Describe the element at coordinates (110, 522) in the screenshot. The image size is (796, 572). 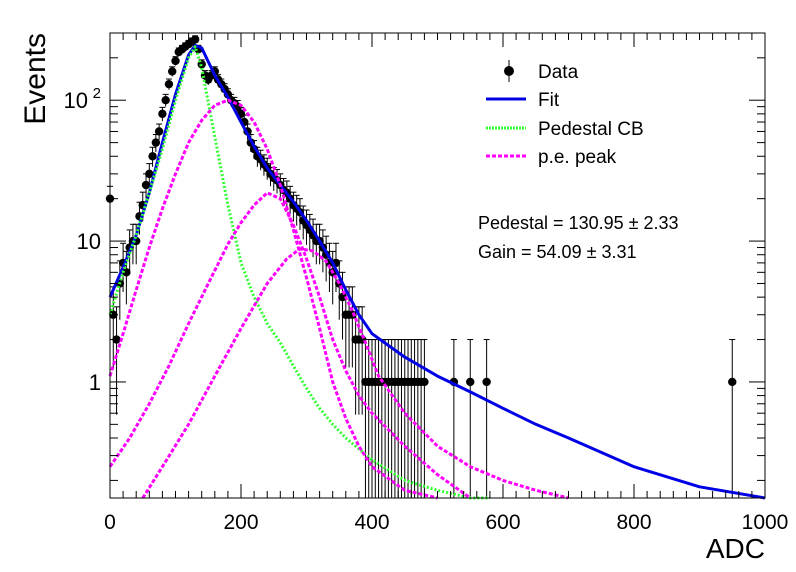
I see `x-tick-label: 0` at that location.